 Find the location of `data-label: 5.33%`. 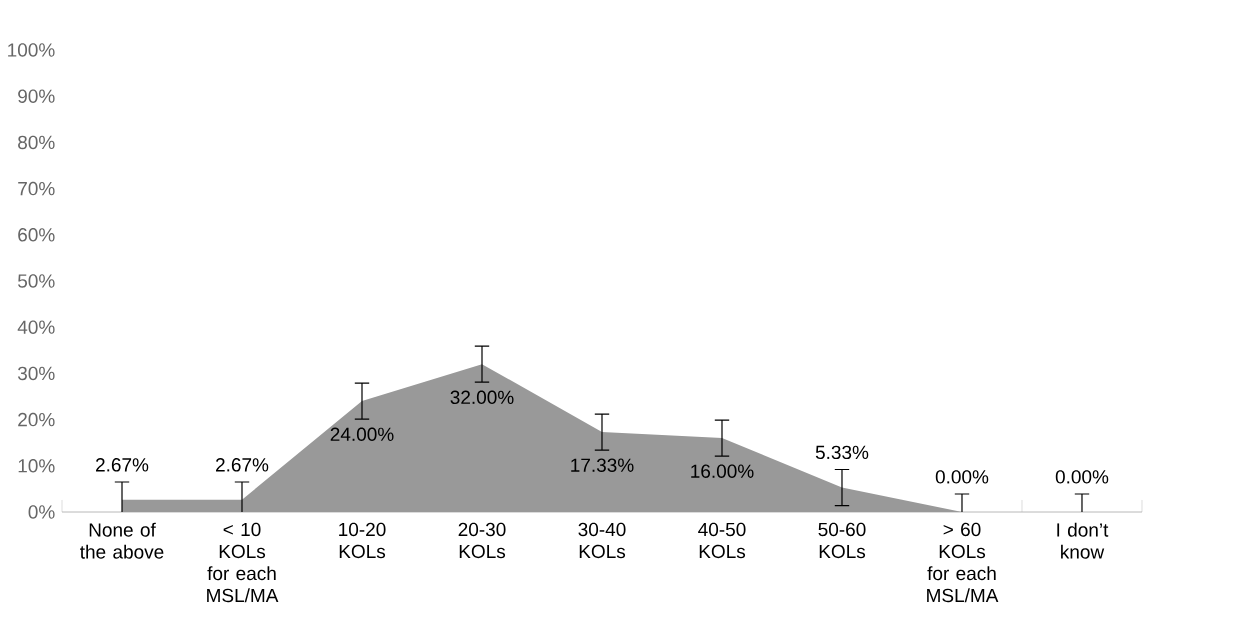

data-label: 5.33% is located at coordinates (842, 452).